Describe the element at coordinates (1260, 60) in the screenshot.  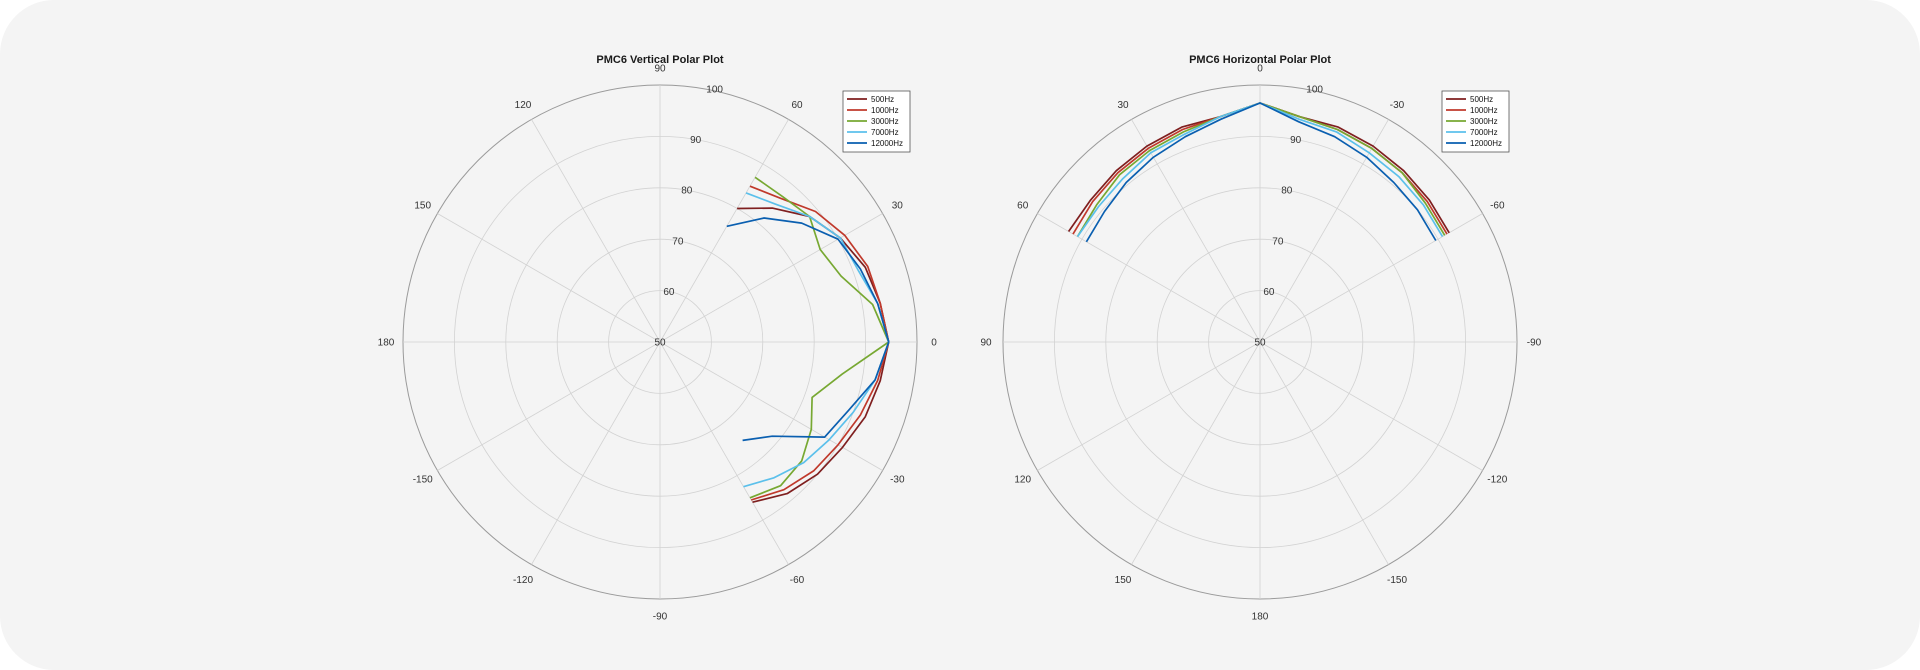
I see `chart-title: PMC6 Horizontal Polar Plot` at that location.